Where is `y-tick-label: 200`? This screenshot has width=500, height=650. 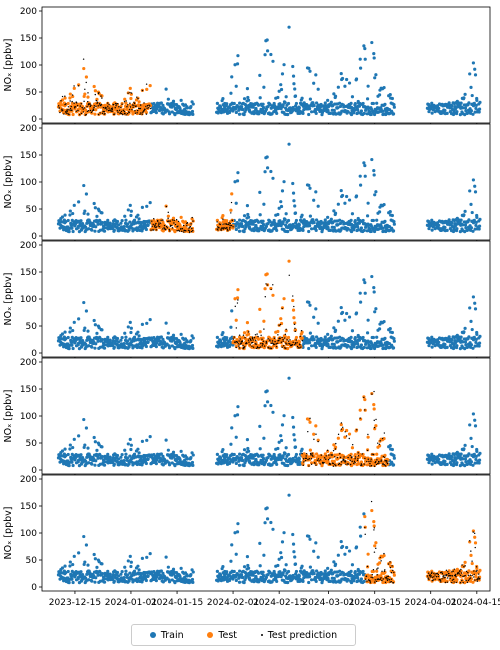
y-tick-label: 200 is located at coordinates (28, 363).